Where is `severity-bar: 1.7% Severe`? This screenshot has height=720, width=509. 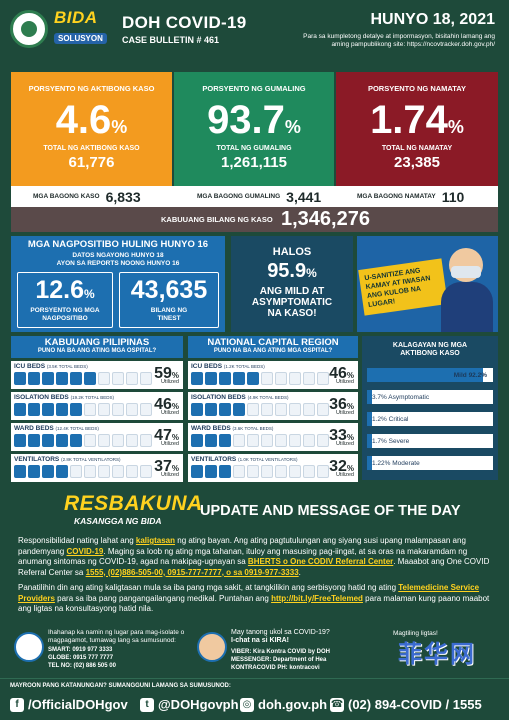
severity-bar: 1.7% Severe is located at coordinates (430, 441).